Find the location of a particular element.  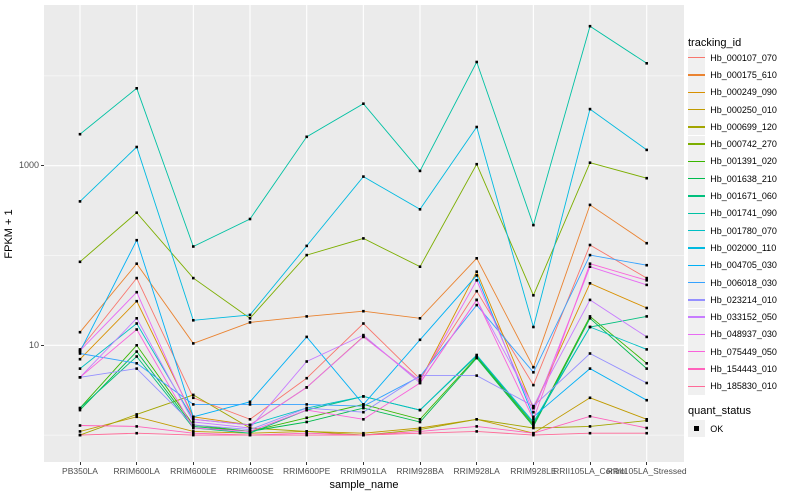

legend-item-Hb_001638_210: Hb_001638_210 is located at coordinates (732, 179).